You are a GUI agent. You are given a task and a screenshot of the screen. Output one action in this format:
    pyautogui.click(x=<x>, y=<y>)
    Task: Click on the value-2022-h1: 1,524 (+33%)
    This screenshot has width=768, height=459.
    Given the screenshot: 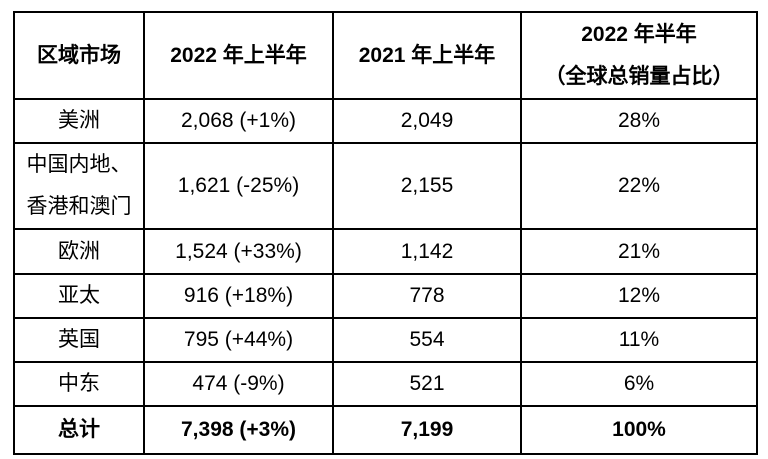 What is the action you would take?
    pyautogui.click(x=238, y=251)
    